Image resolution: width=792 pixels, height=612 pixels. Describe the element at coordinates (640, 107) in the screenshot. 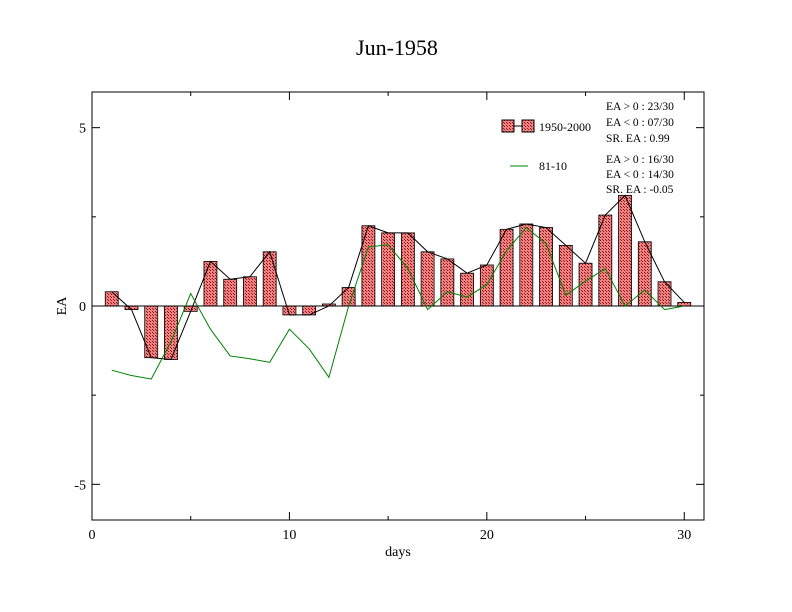

I see `stat-ea-pos-1950: EA > 0 : 23/30` at that location.